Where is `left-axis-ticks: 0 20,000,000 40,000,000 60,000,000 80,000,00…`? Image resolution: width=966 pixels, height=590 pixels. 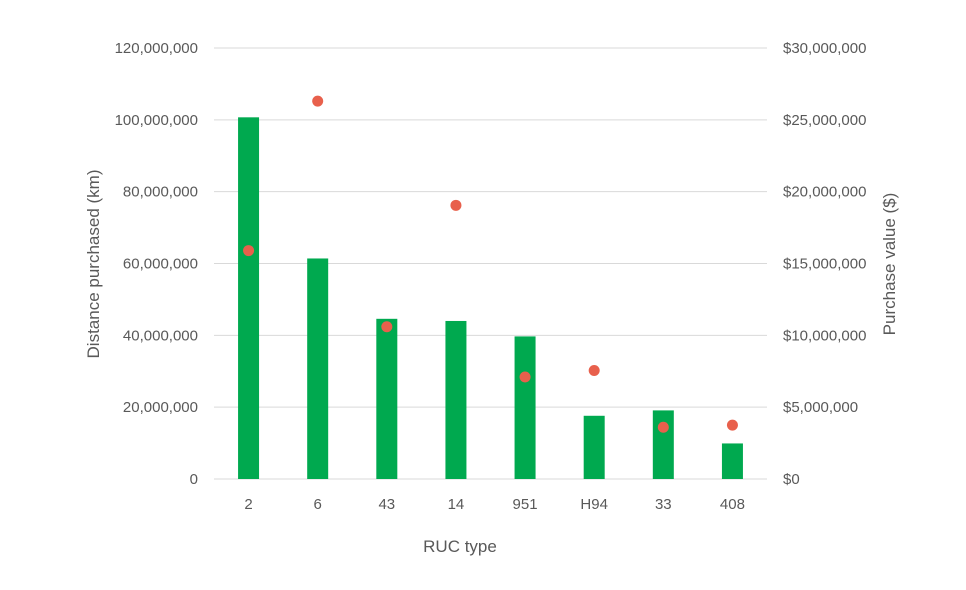
left-axis-ticks: 0 20,000,000 40,000,000 60,000,000 80,000,00… is located at coordinates (156, 264).